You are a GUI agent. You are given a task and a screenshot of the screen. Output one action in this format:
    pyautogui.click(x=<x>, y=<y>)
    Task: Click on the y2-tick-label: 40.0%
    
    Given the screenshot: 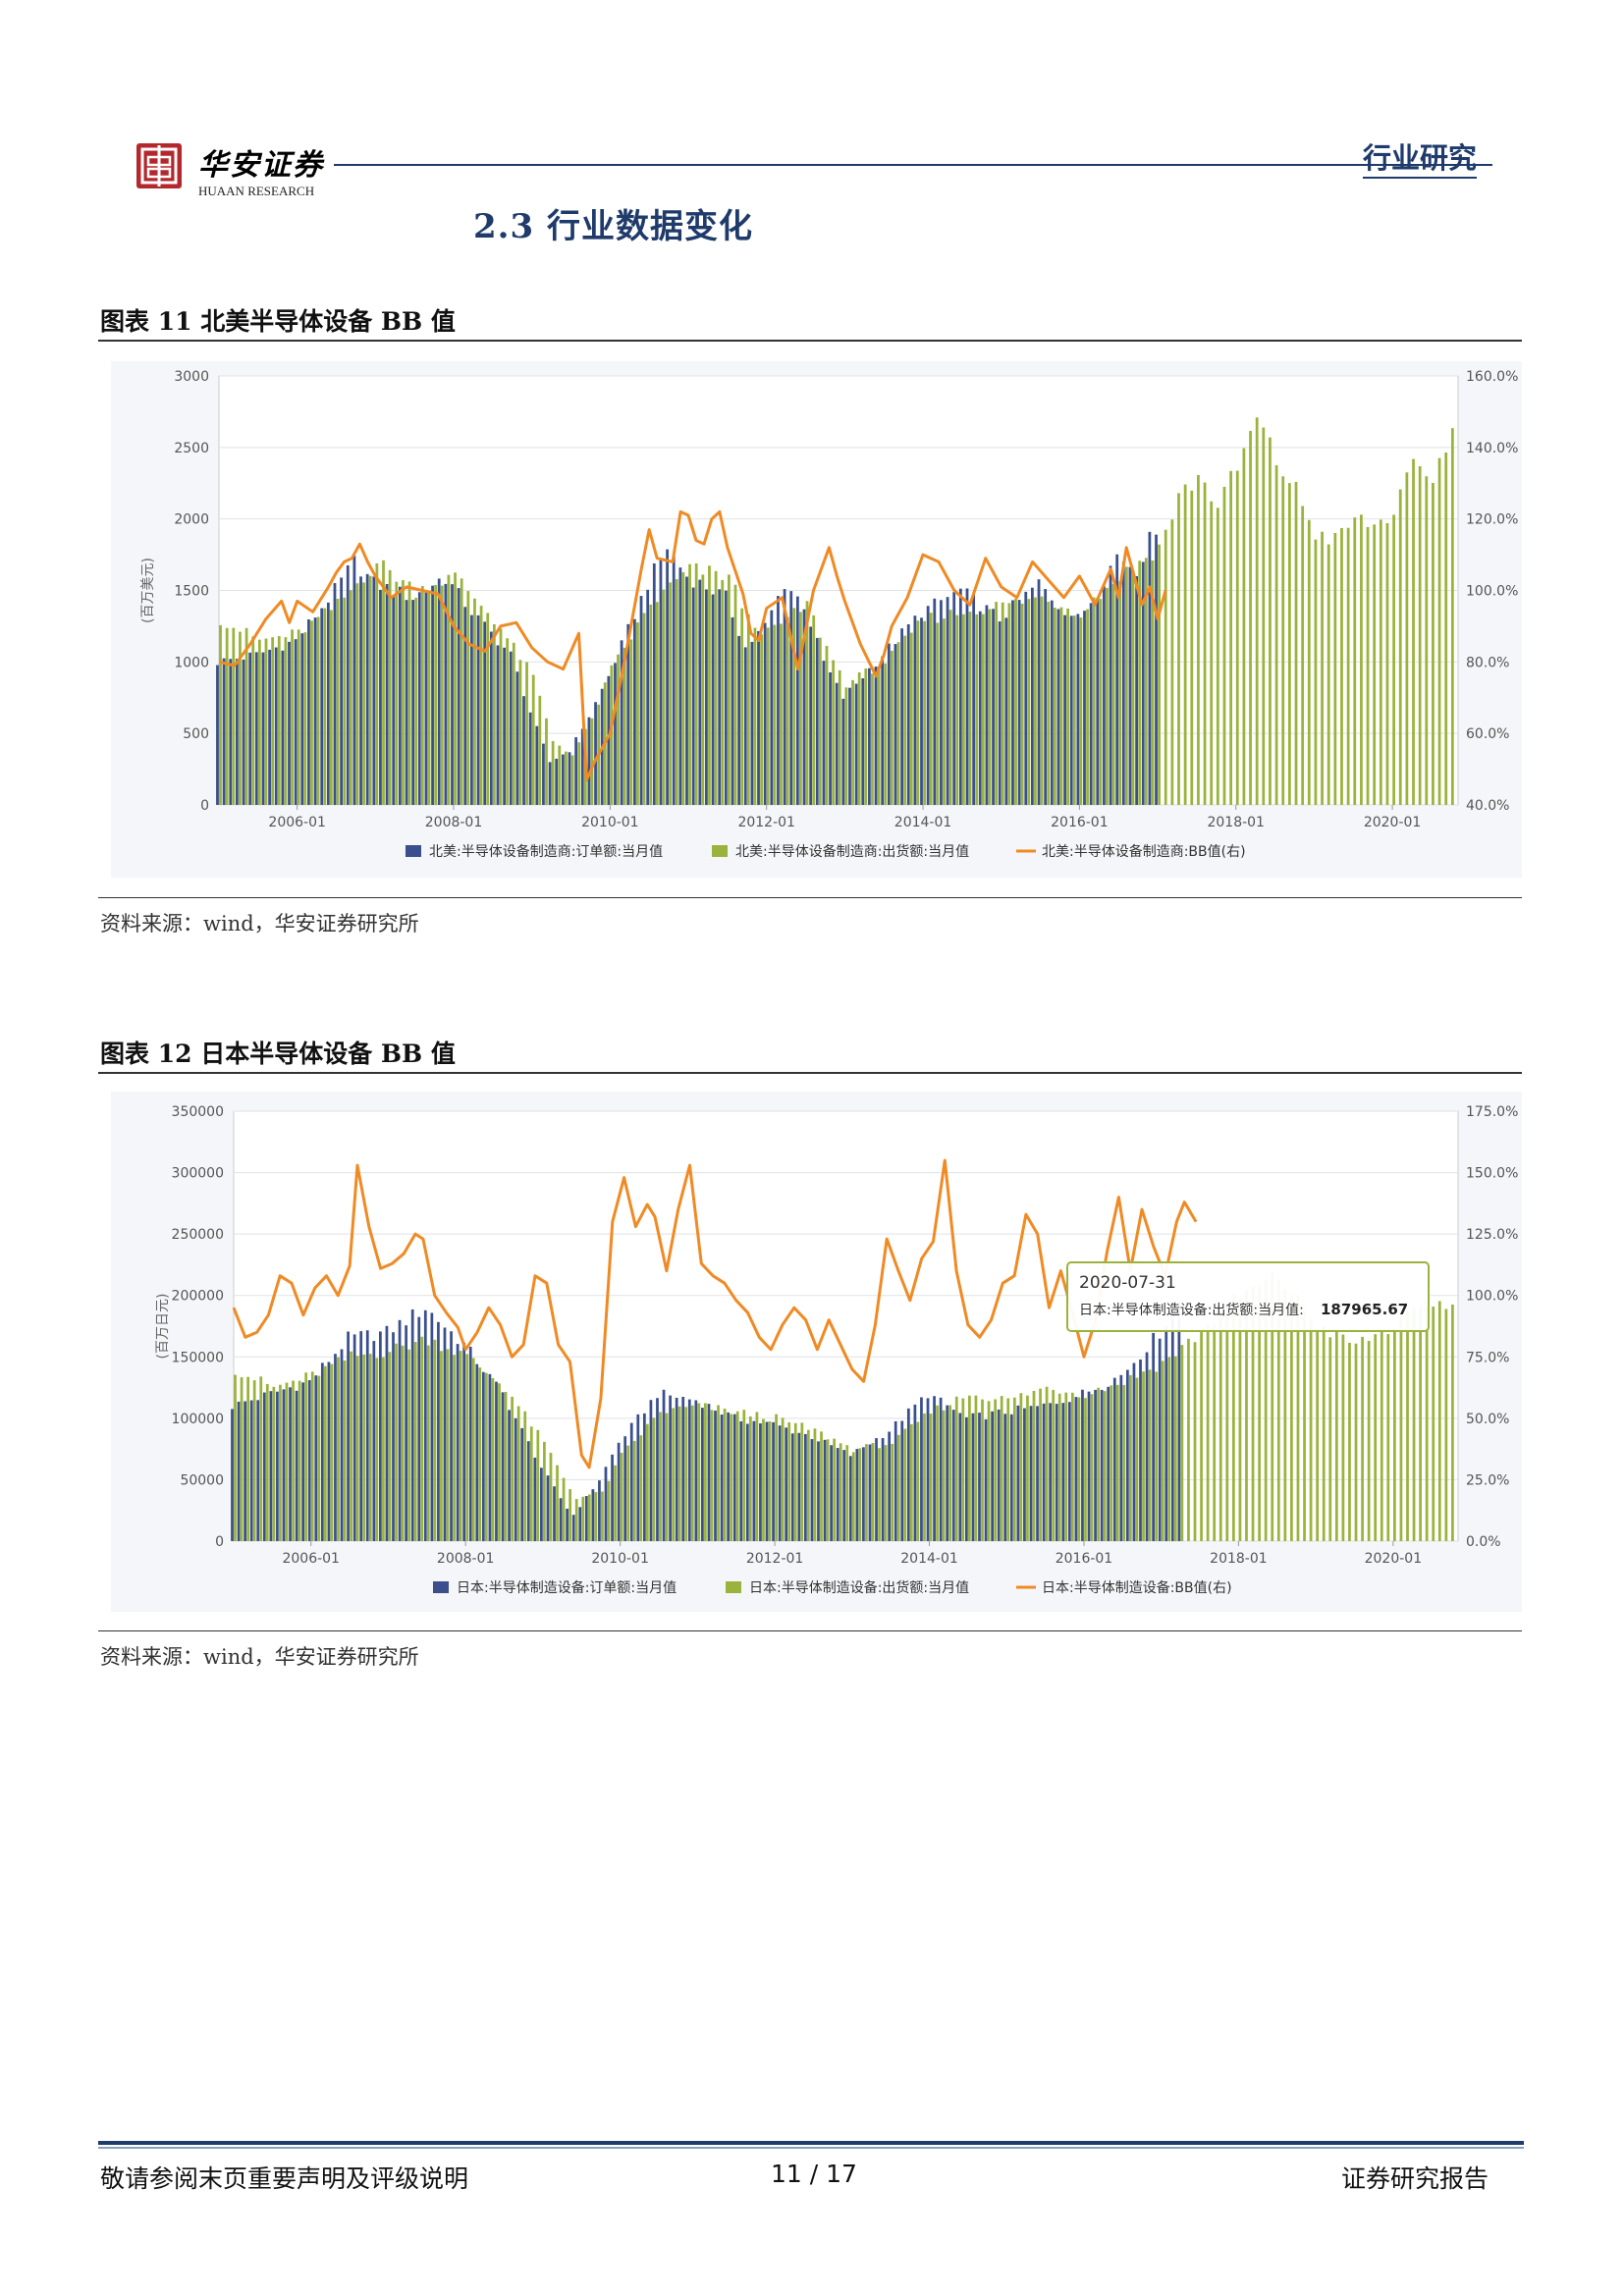 What is the action you would take?
    pyautogui.click(x=1487, y=806)
    